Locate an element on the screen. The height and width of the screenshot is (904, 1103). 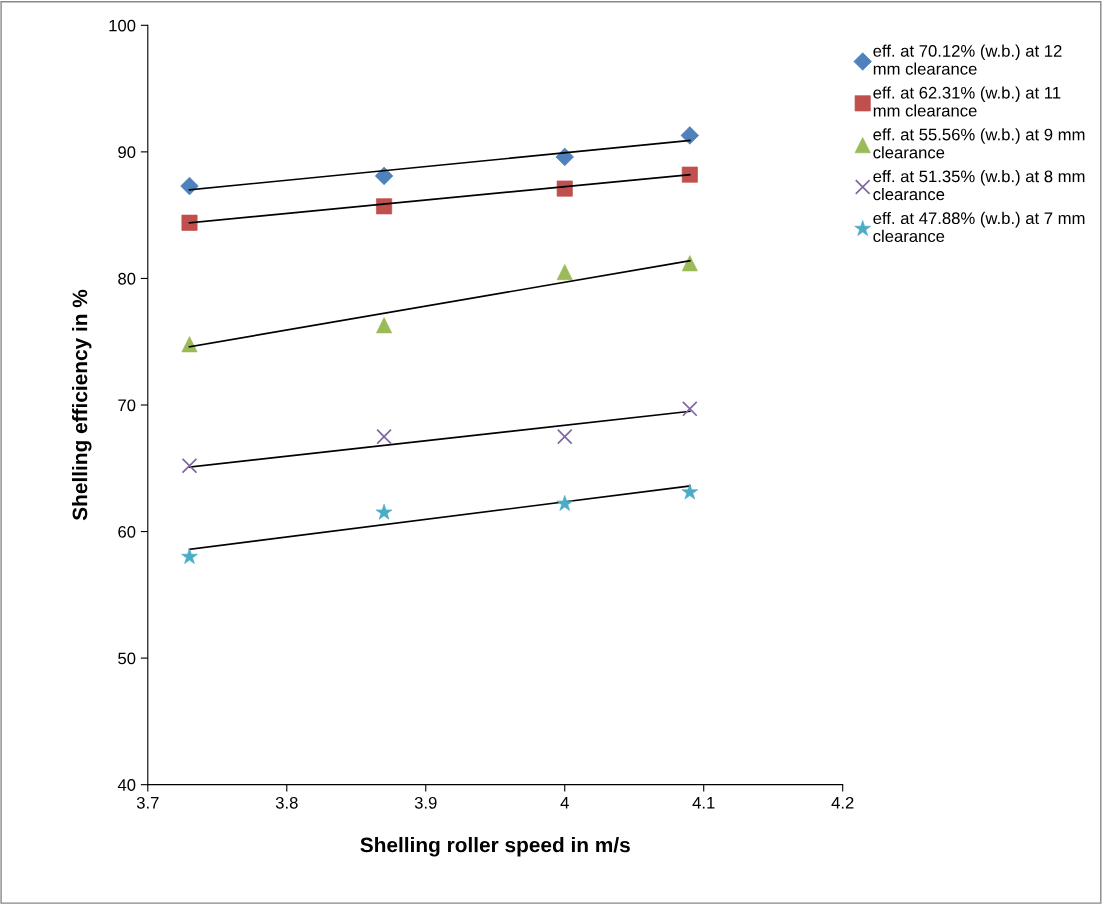
x-tick-label: 4.2 is located at coordinates (842, 802).